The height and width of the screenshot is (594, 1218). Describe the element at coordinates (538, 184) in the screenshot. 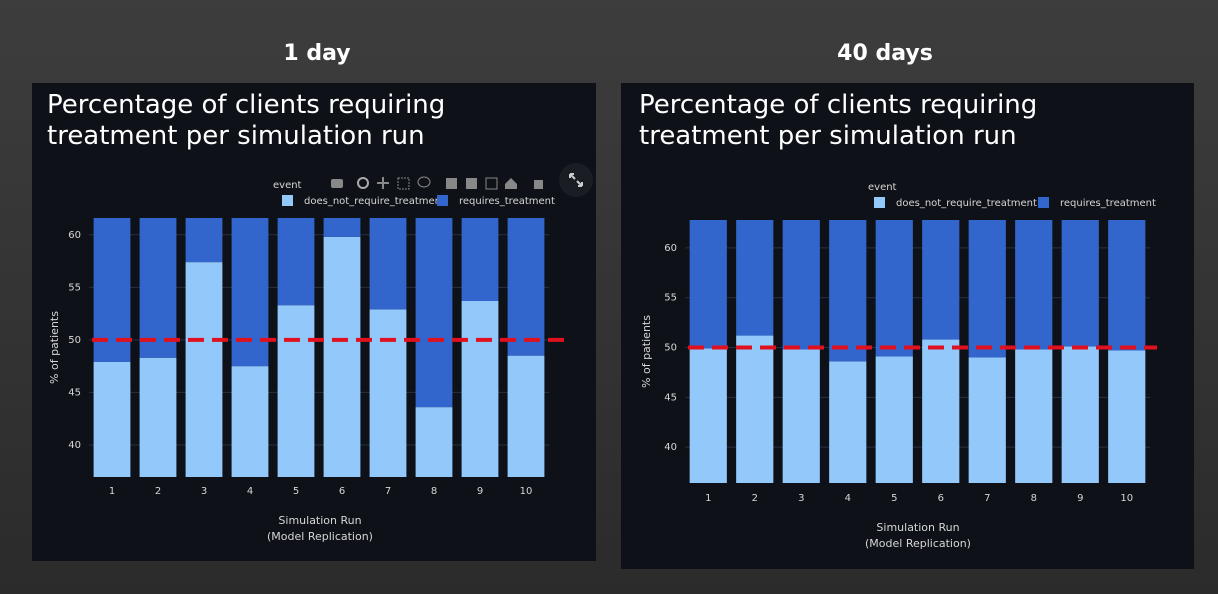

I see `plotly-icon` at that location.